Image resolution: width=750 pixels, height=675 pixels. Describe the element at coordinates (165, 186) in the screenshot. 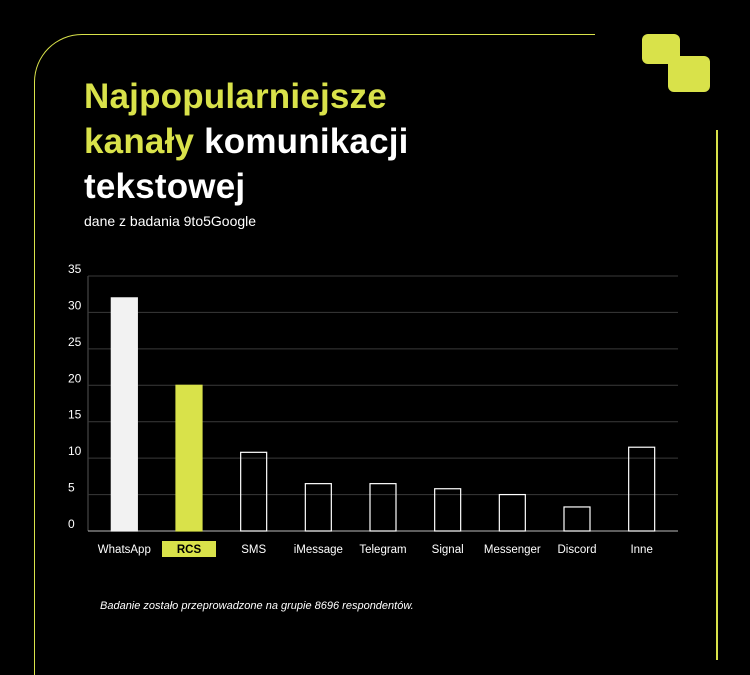

I see `title-line-3: tekstowej` at that location.